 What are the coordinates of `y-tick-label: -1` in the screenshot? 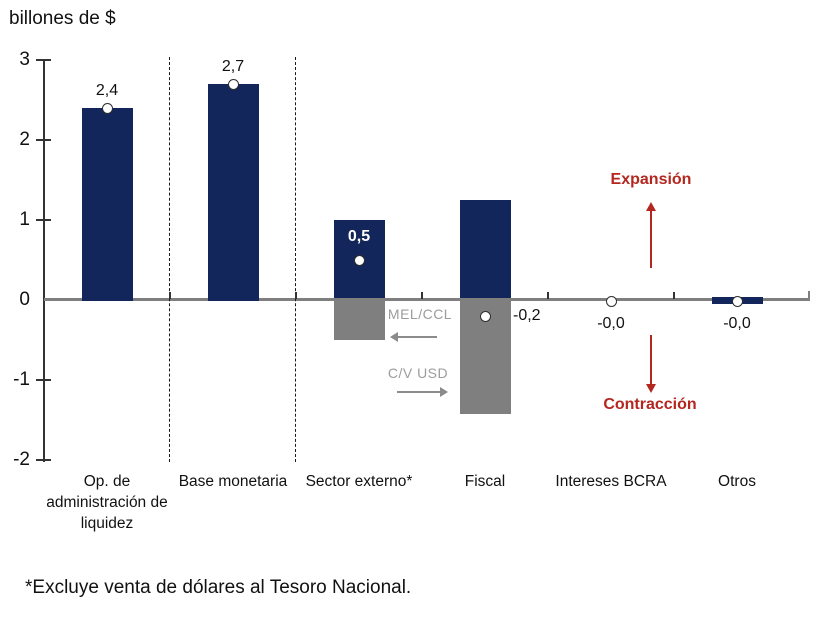 It's located at (21, 379).